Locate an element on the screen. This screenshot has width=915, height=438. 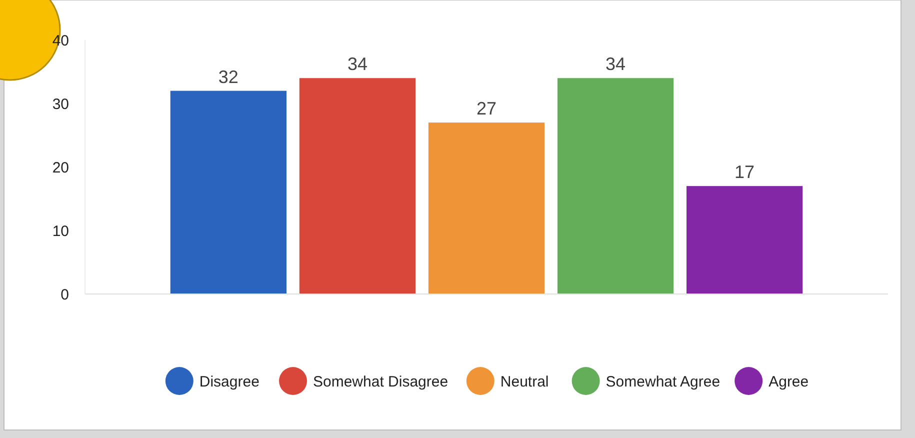
y-tick-label: 10 is located at coordinates (60, 231).